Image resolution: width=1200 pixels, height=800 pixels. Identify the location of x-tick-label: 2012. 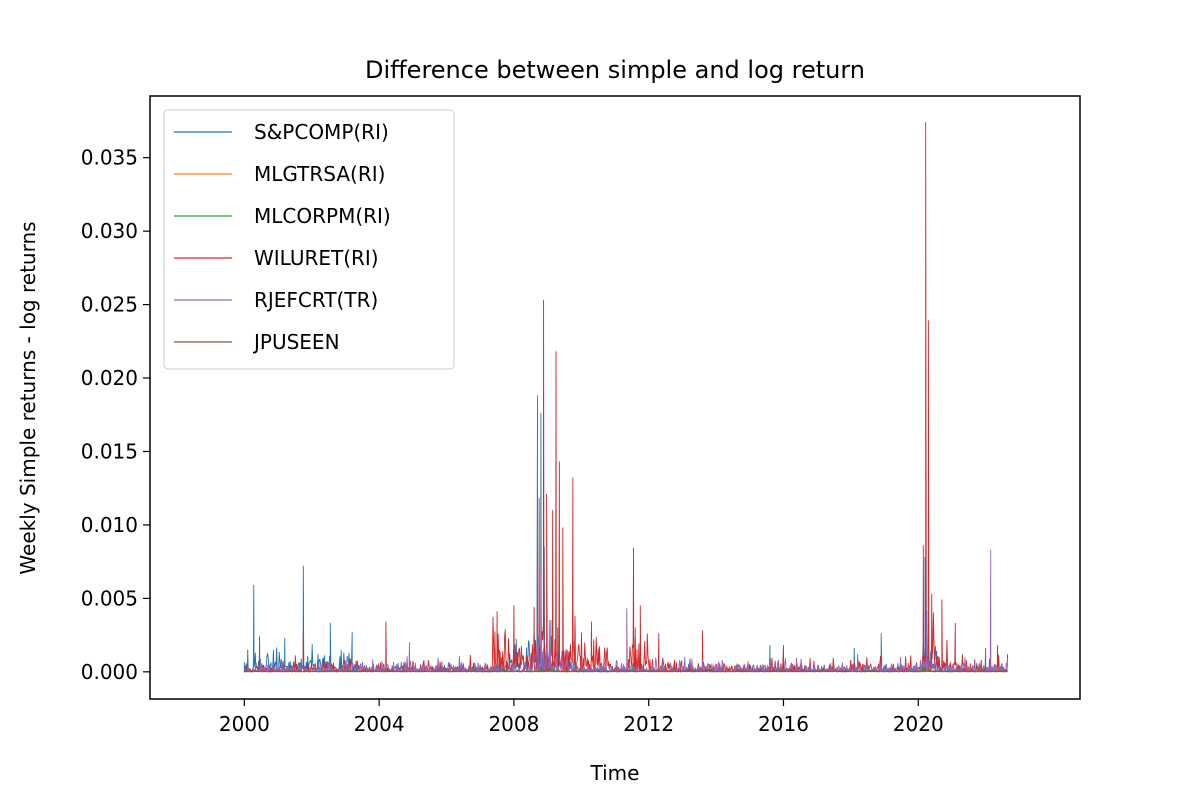
(648, 724).